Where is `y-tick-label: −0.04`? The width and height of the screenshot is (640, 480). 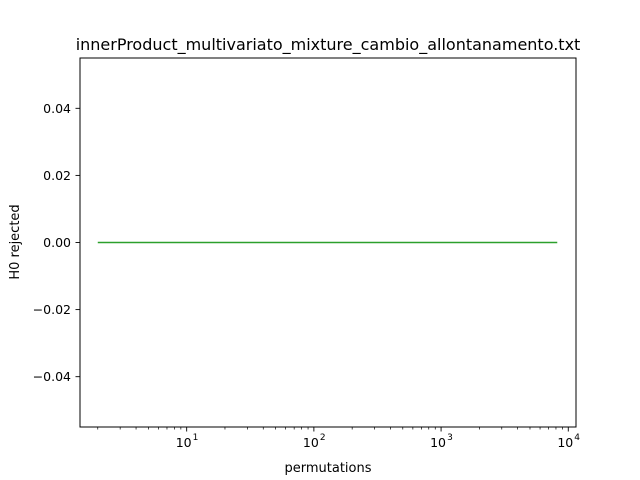
y-tick-label: −0.04 is located at coordinates (52, 376).